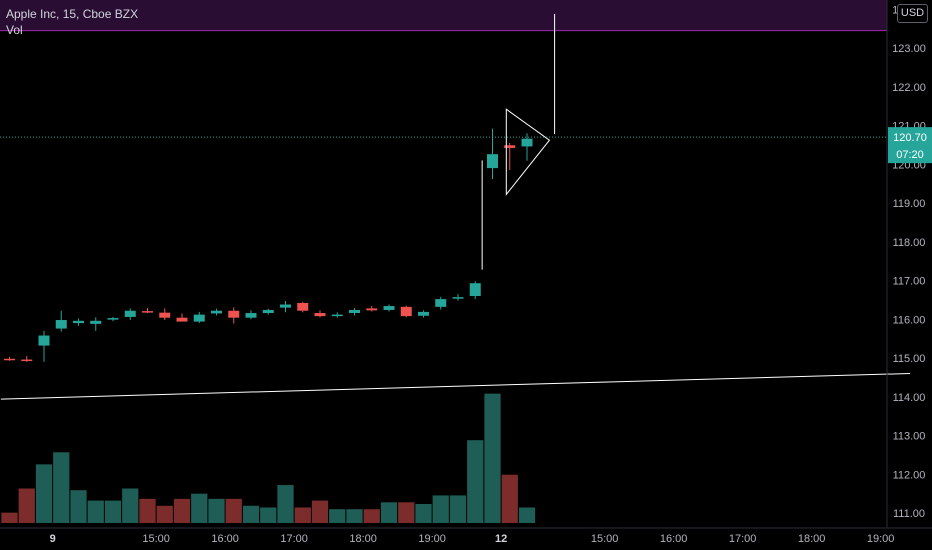  Describe the element at coordinates (14, 30) in the screenshot. I see `volume-indicator-label: Vol` at that location.